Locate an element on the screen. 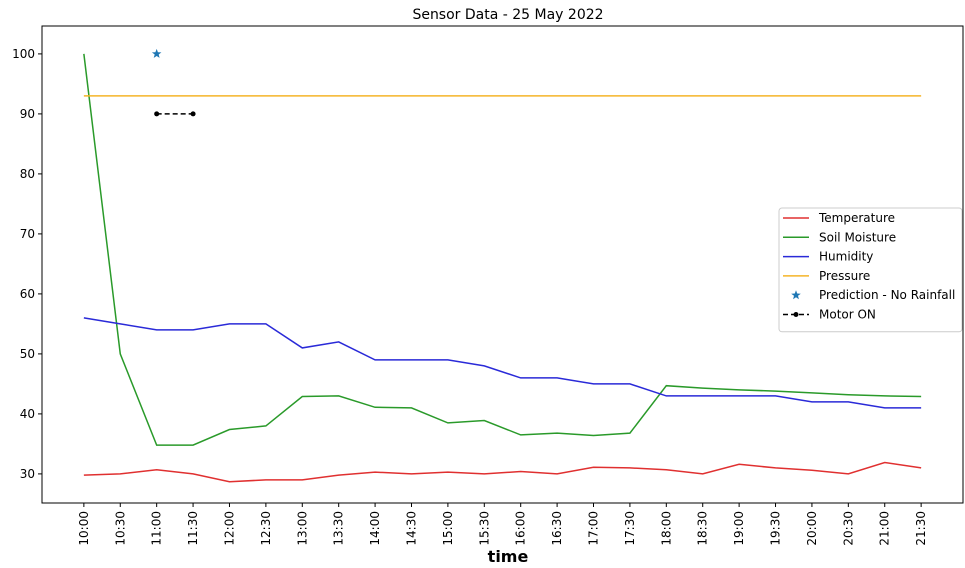 The width and height of the screenshot is (965, 568). x-tick-label: 18:30 is located at coordinates (703, 528).